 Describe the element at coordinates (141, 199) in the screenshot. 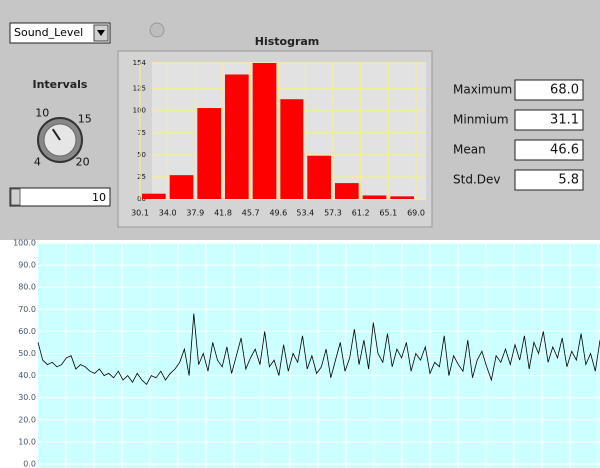

I see `y-tick-label: 00` at that location.